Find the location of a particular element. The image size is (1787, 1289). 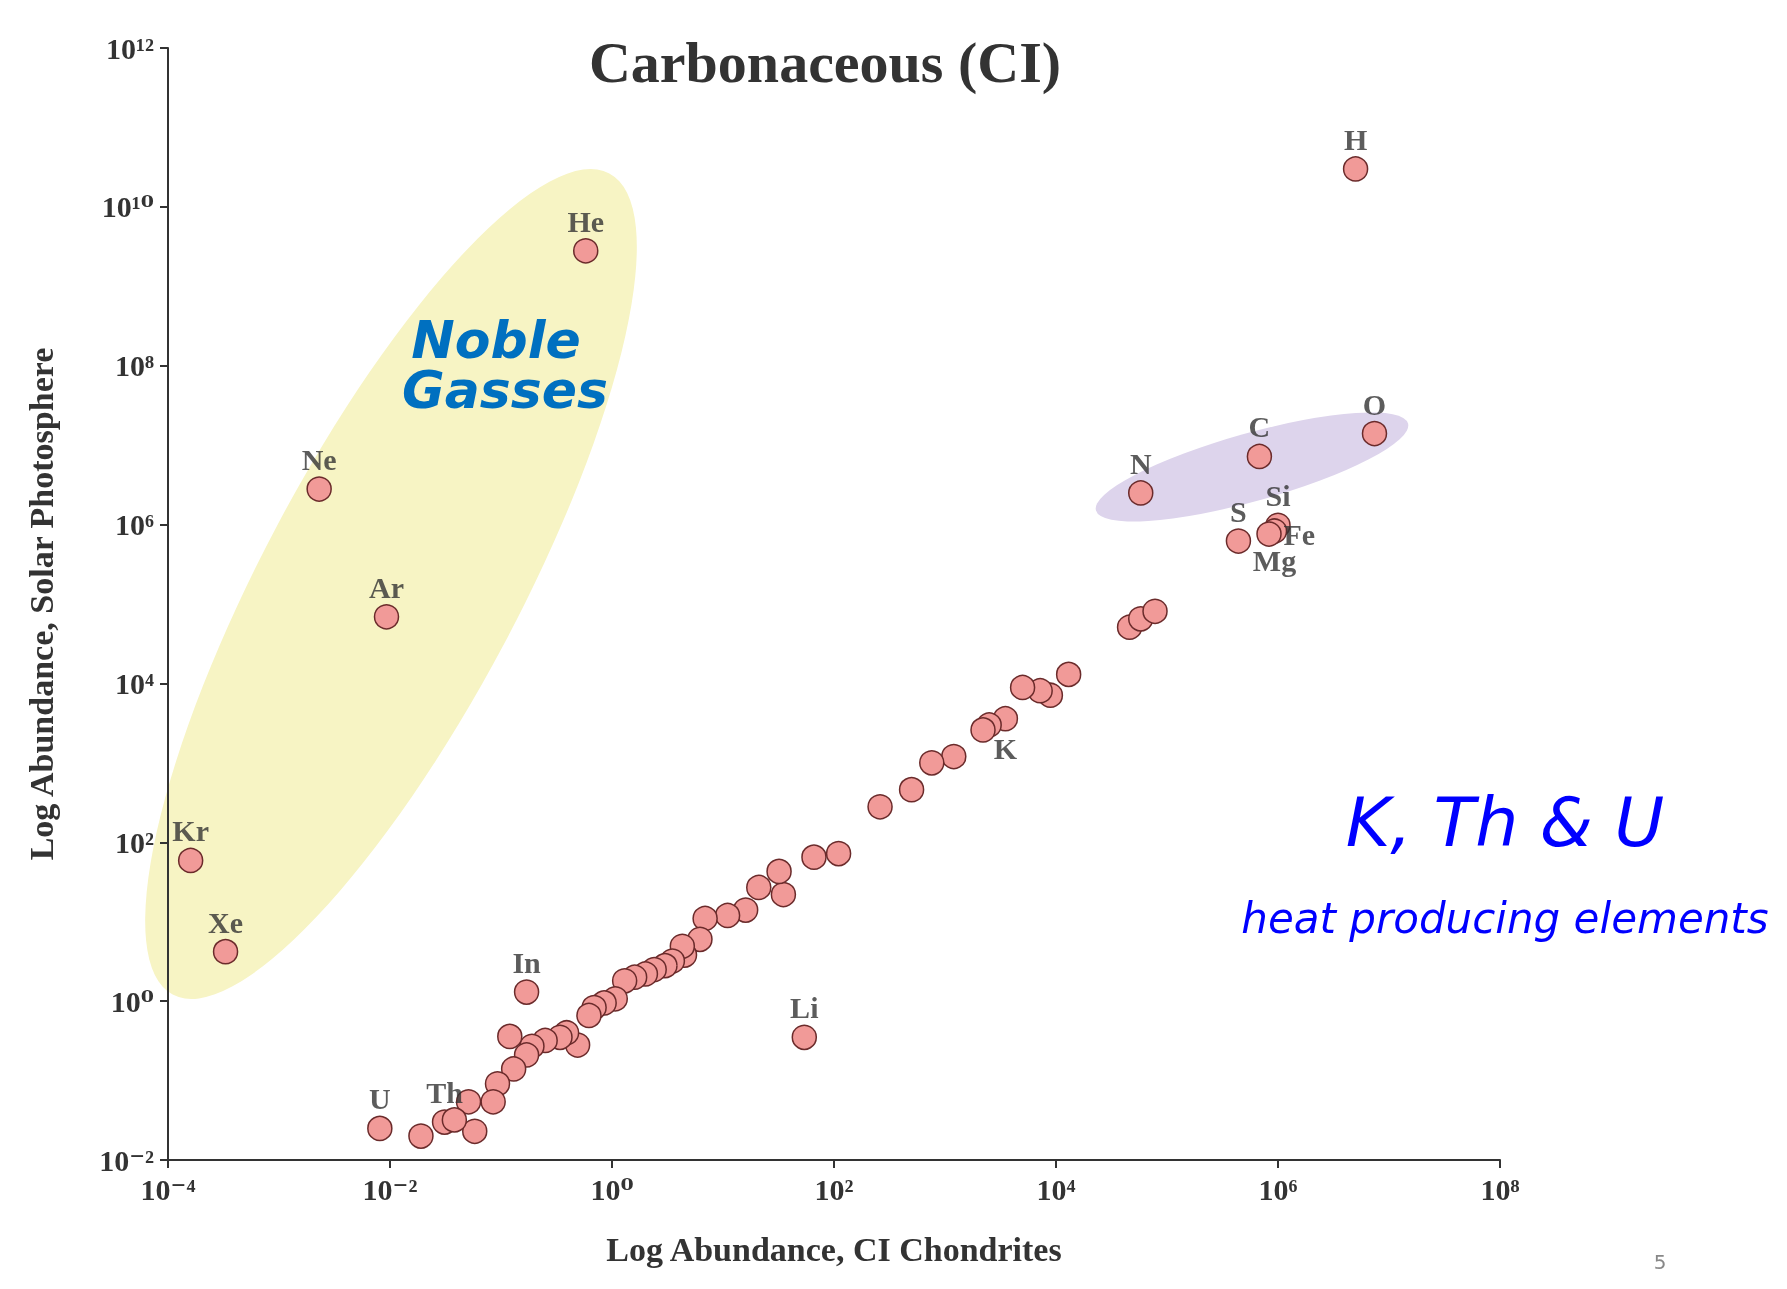

annotation: Ar is located at coordinates (386, 587).